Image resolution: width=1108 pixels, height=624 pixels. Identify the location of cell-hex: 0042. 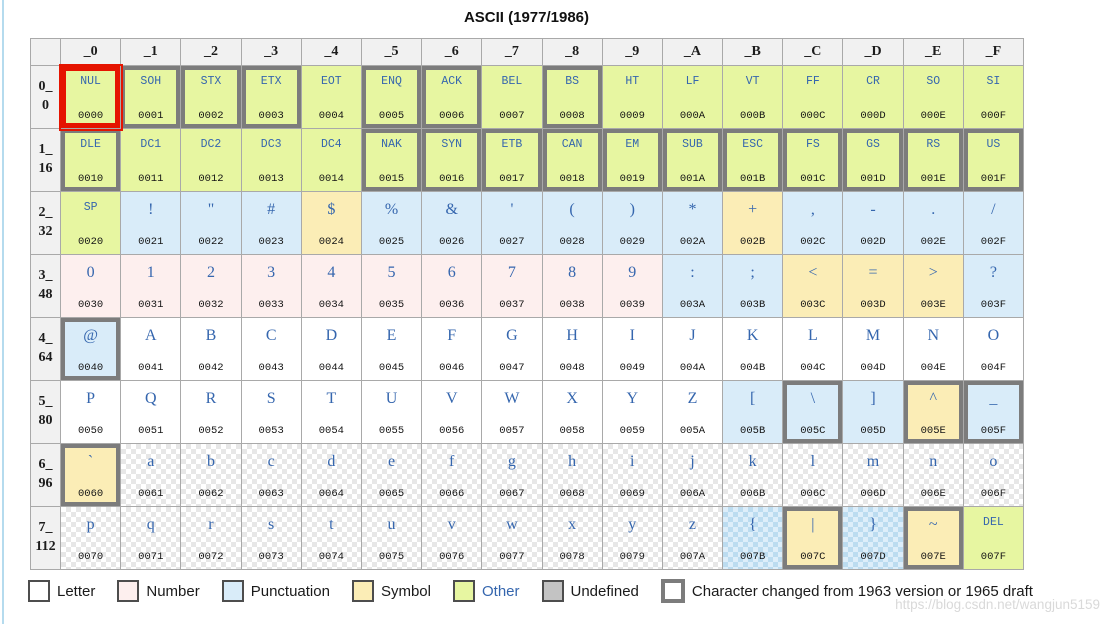
(211, 367).